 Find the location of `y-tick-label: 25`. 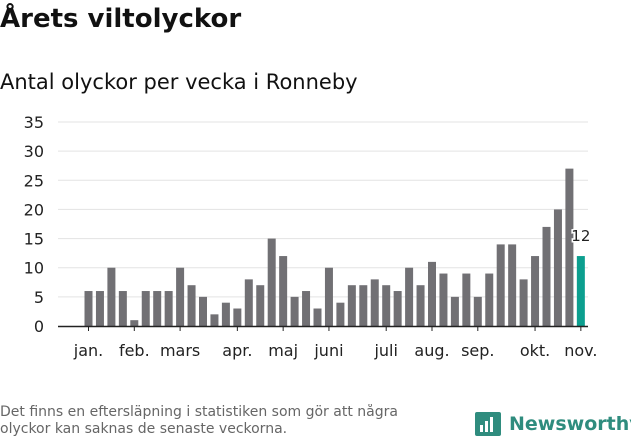

y-tick-label: 25 is located at coordinates (34, 180).